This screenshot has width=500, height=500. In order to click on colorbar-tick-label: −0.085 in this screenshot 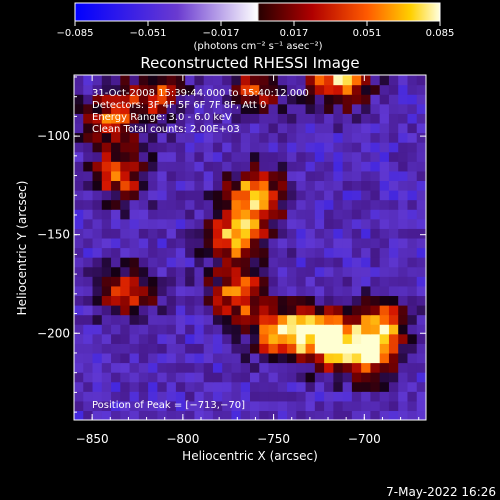, I will do `click(74, 33)`.